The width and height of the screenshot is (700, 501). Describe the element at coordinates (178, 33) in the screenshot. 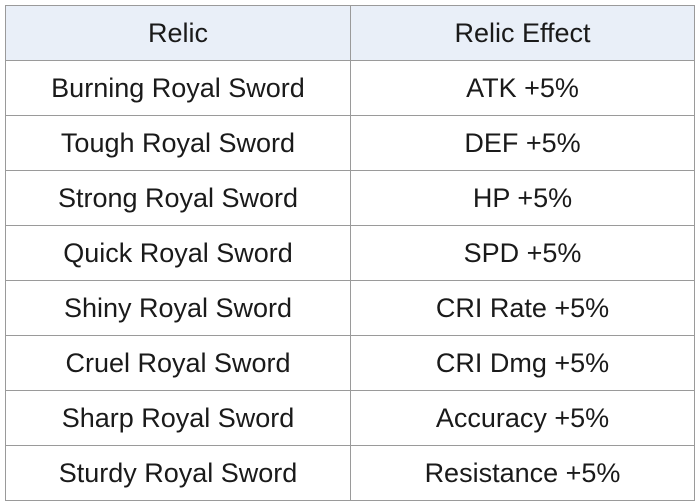

I see `header-relic: Relic` at that location.